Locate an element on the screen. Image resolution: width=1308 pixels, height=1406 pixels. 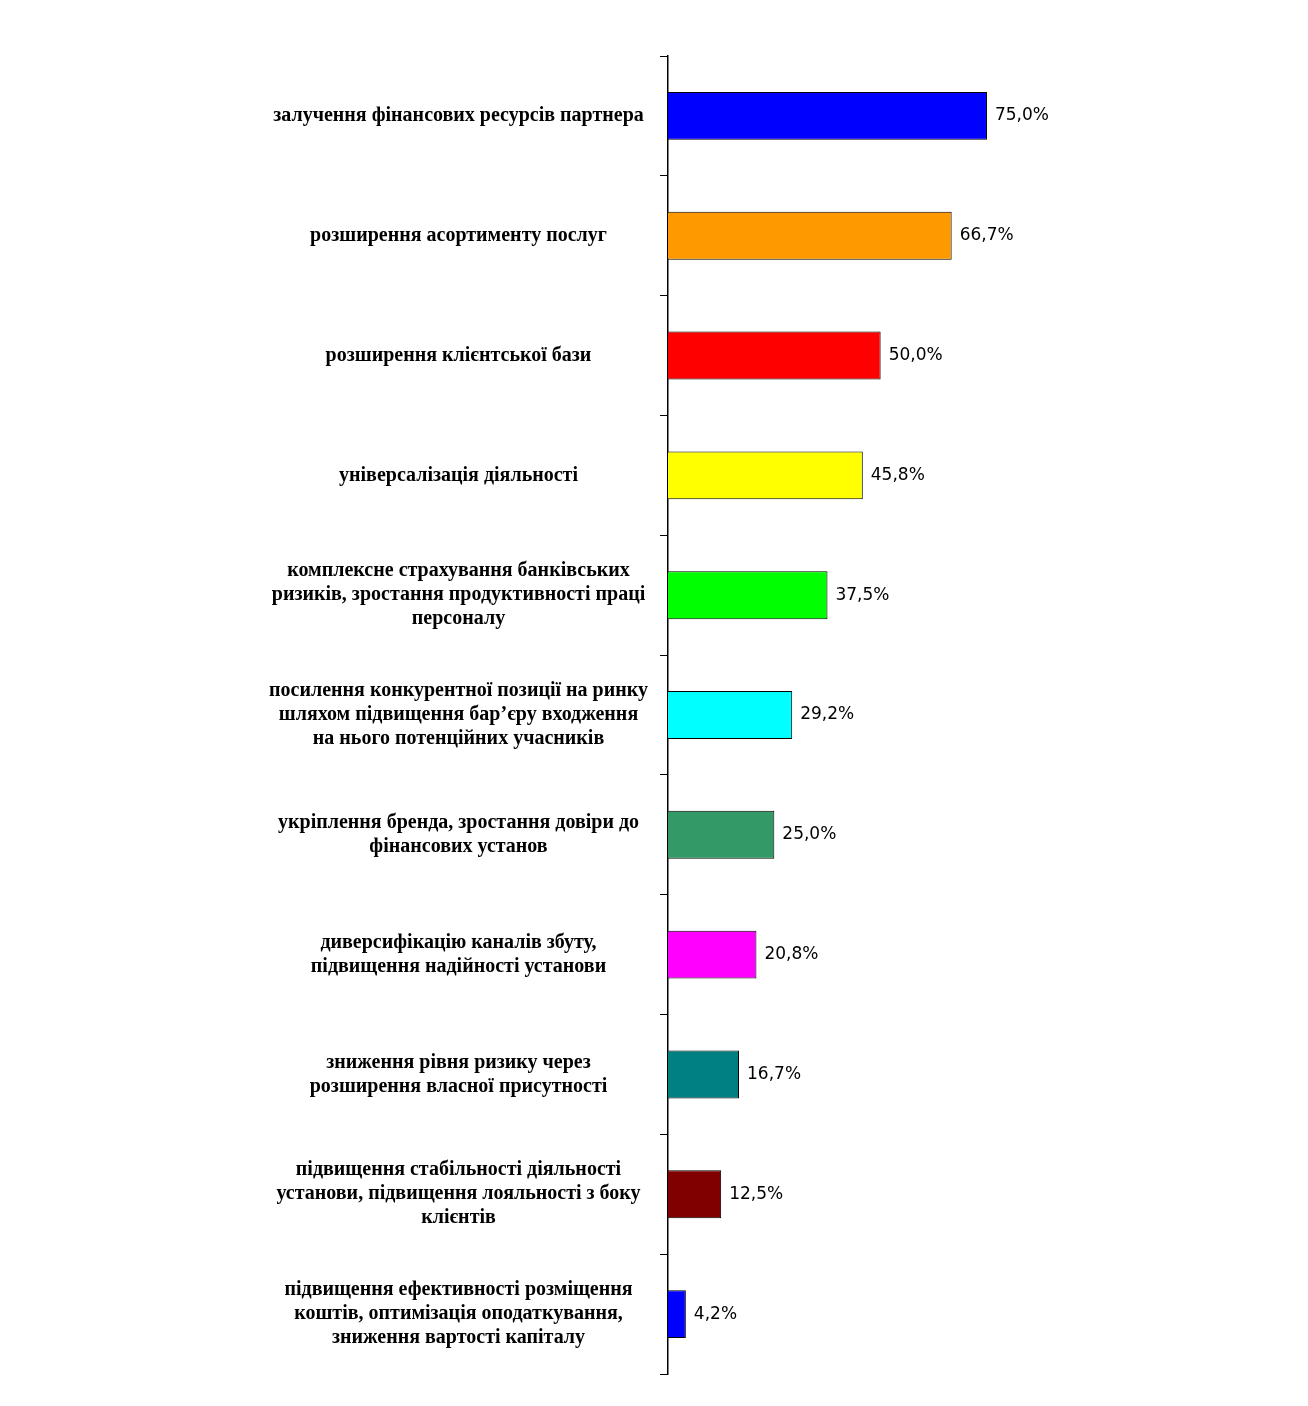
data-label: 16,7% is located at coordinates (774, 1072).